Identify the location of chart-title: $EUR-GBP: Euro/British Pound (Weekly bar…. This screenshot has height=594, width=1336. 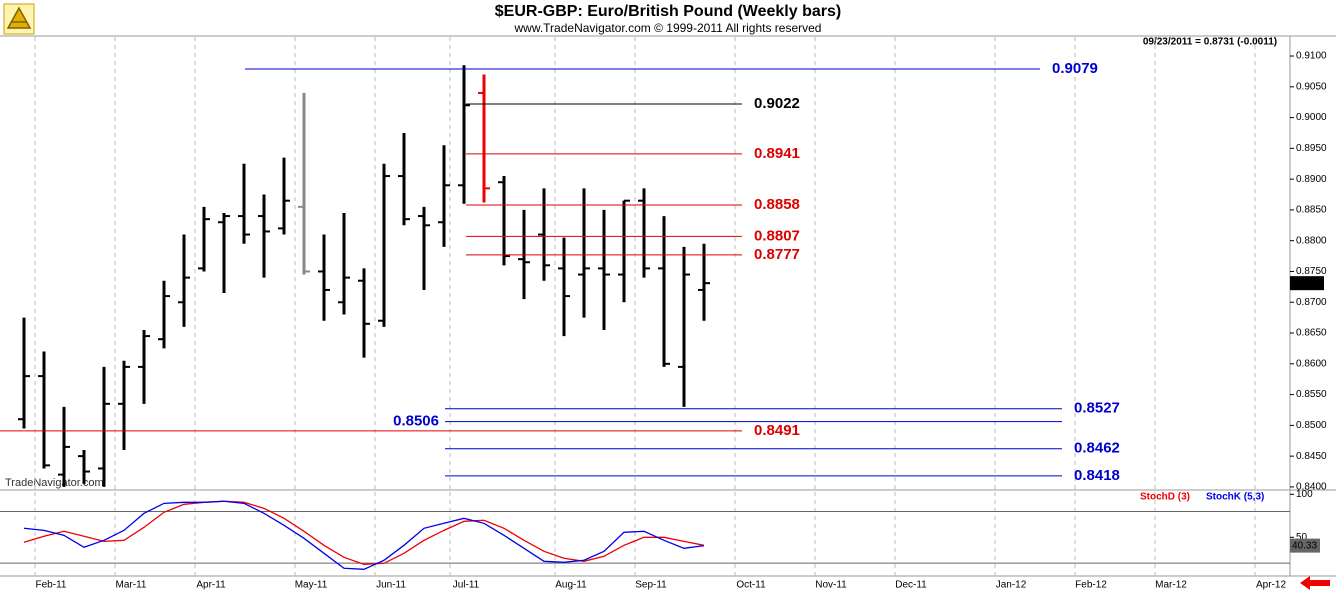
(668, 11).